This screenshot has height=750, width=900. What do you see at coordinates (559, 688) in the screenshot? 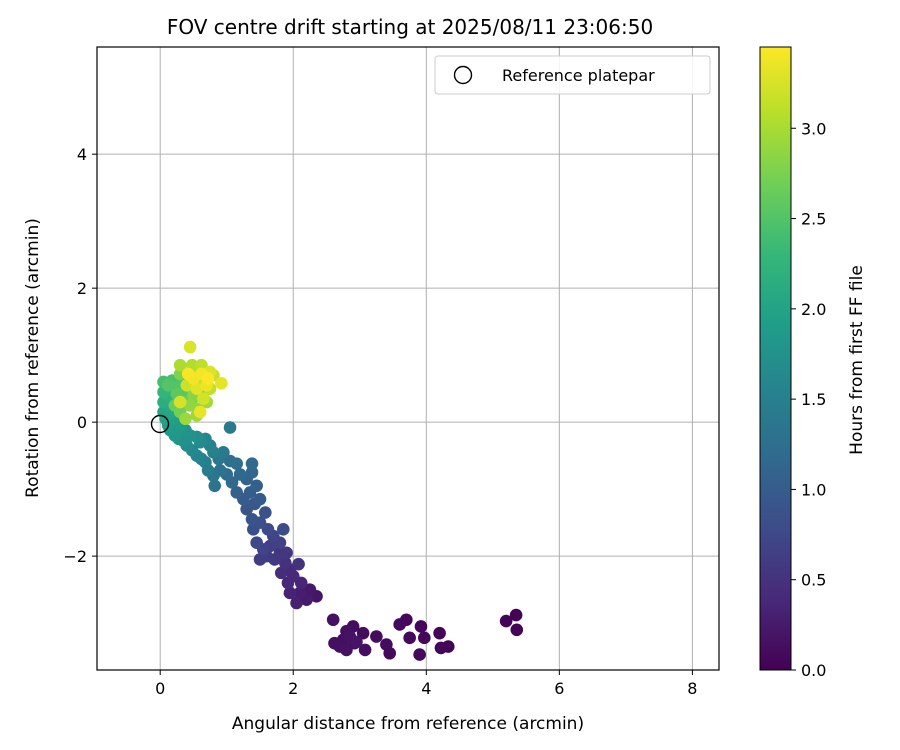
I see `x-tick-label: 6` at bounding box center [559, 688].